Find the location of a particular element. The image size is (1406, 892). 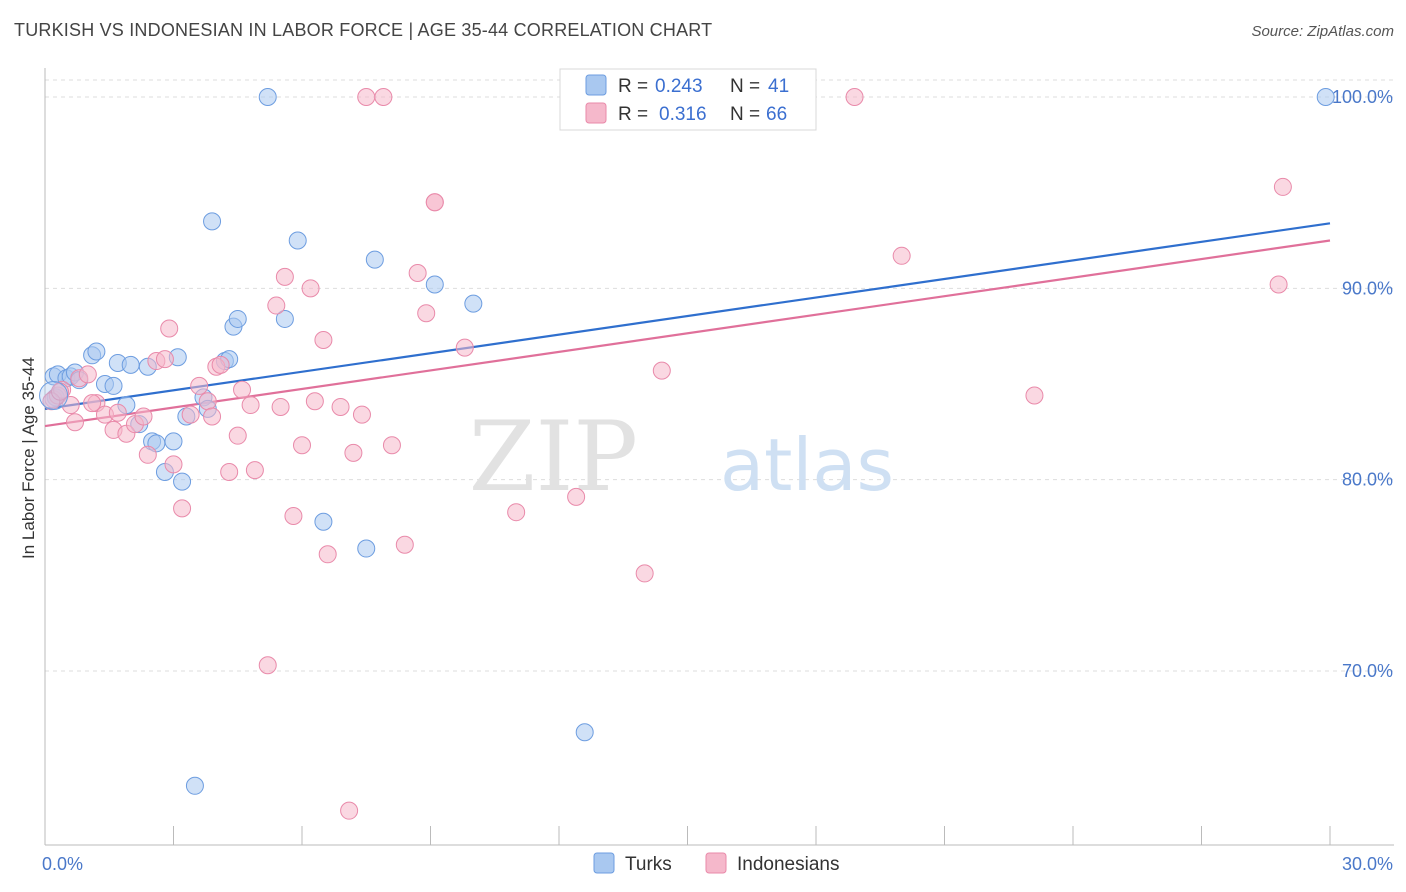

bottom-legend-label-indonesians: Indonesians is located at coordinates (788, 864).